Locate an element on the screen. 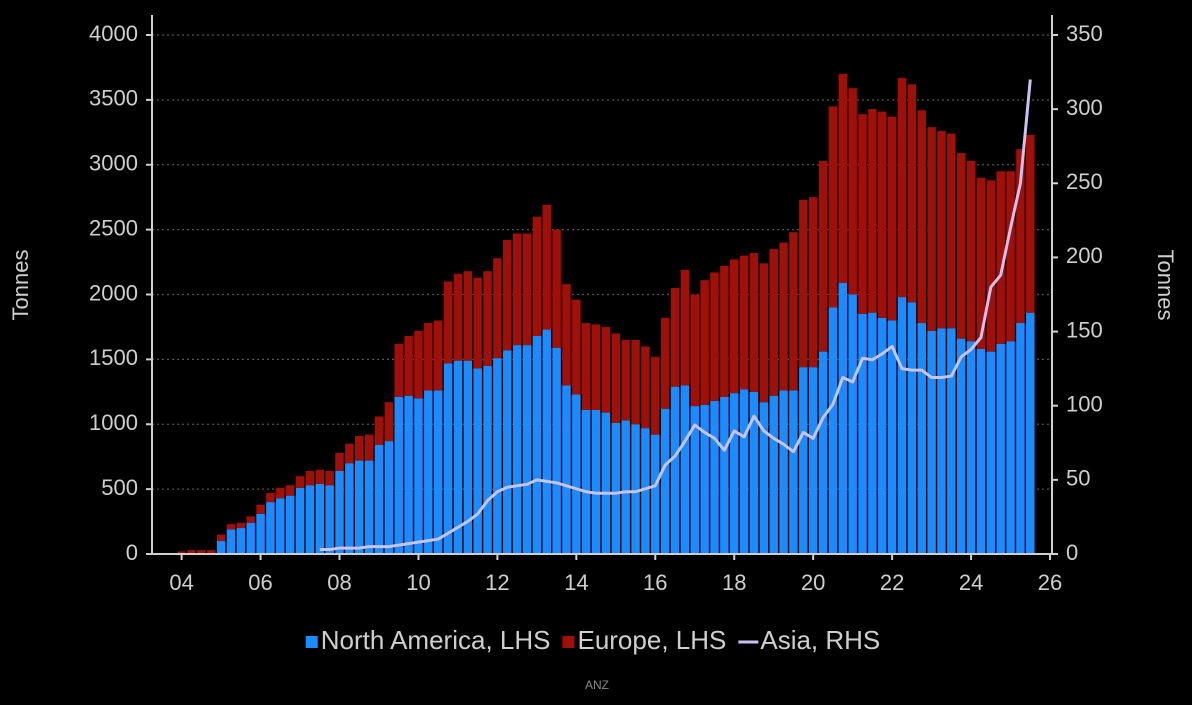  legend-label: North America, LHS is located at coordinates (436, 640).